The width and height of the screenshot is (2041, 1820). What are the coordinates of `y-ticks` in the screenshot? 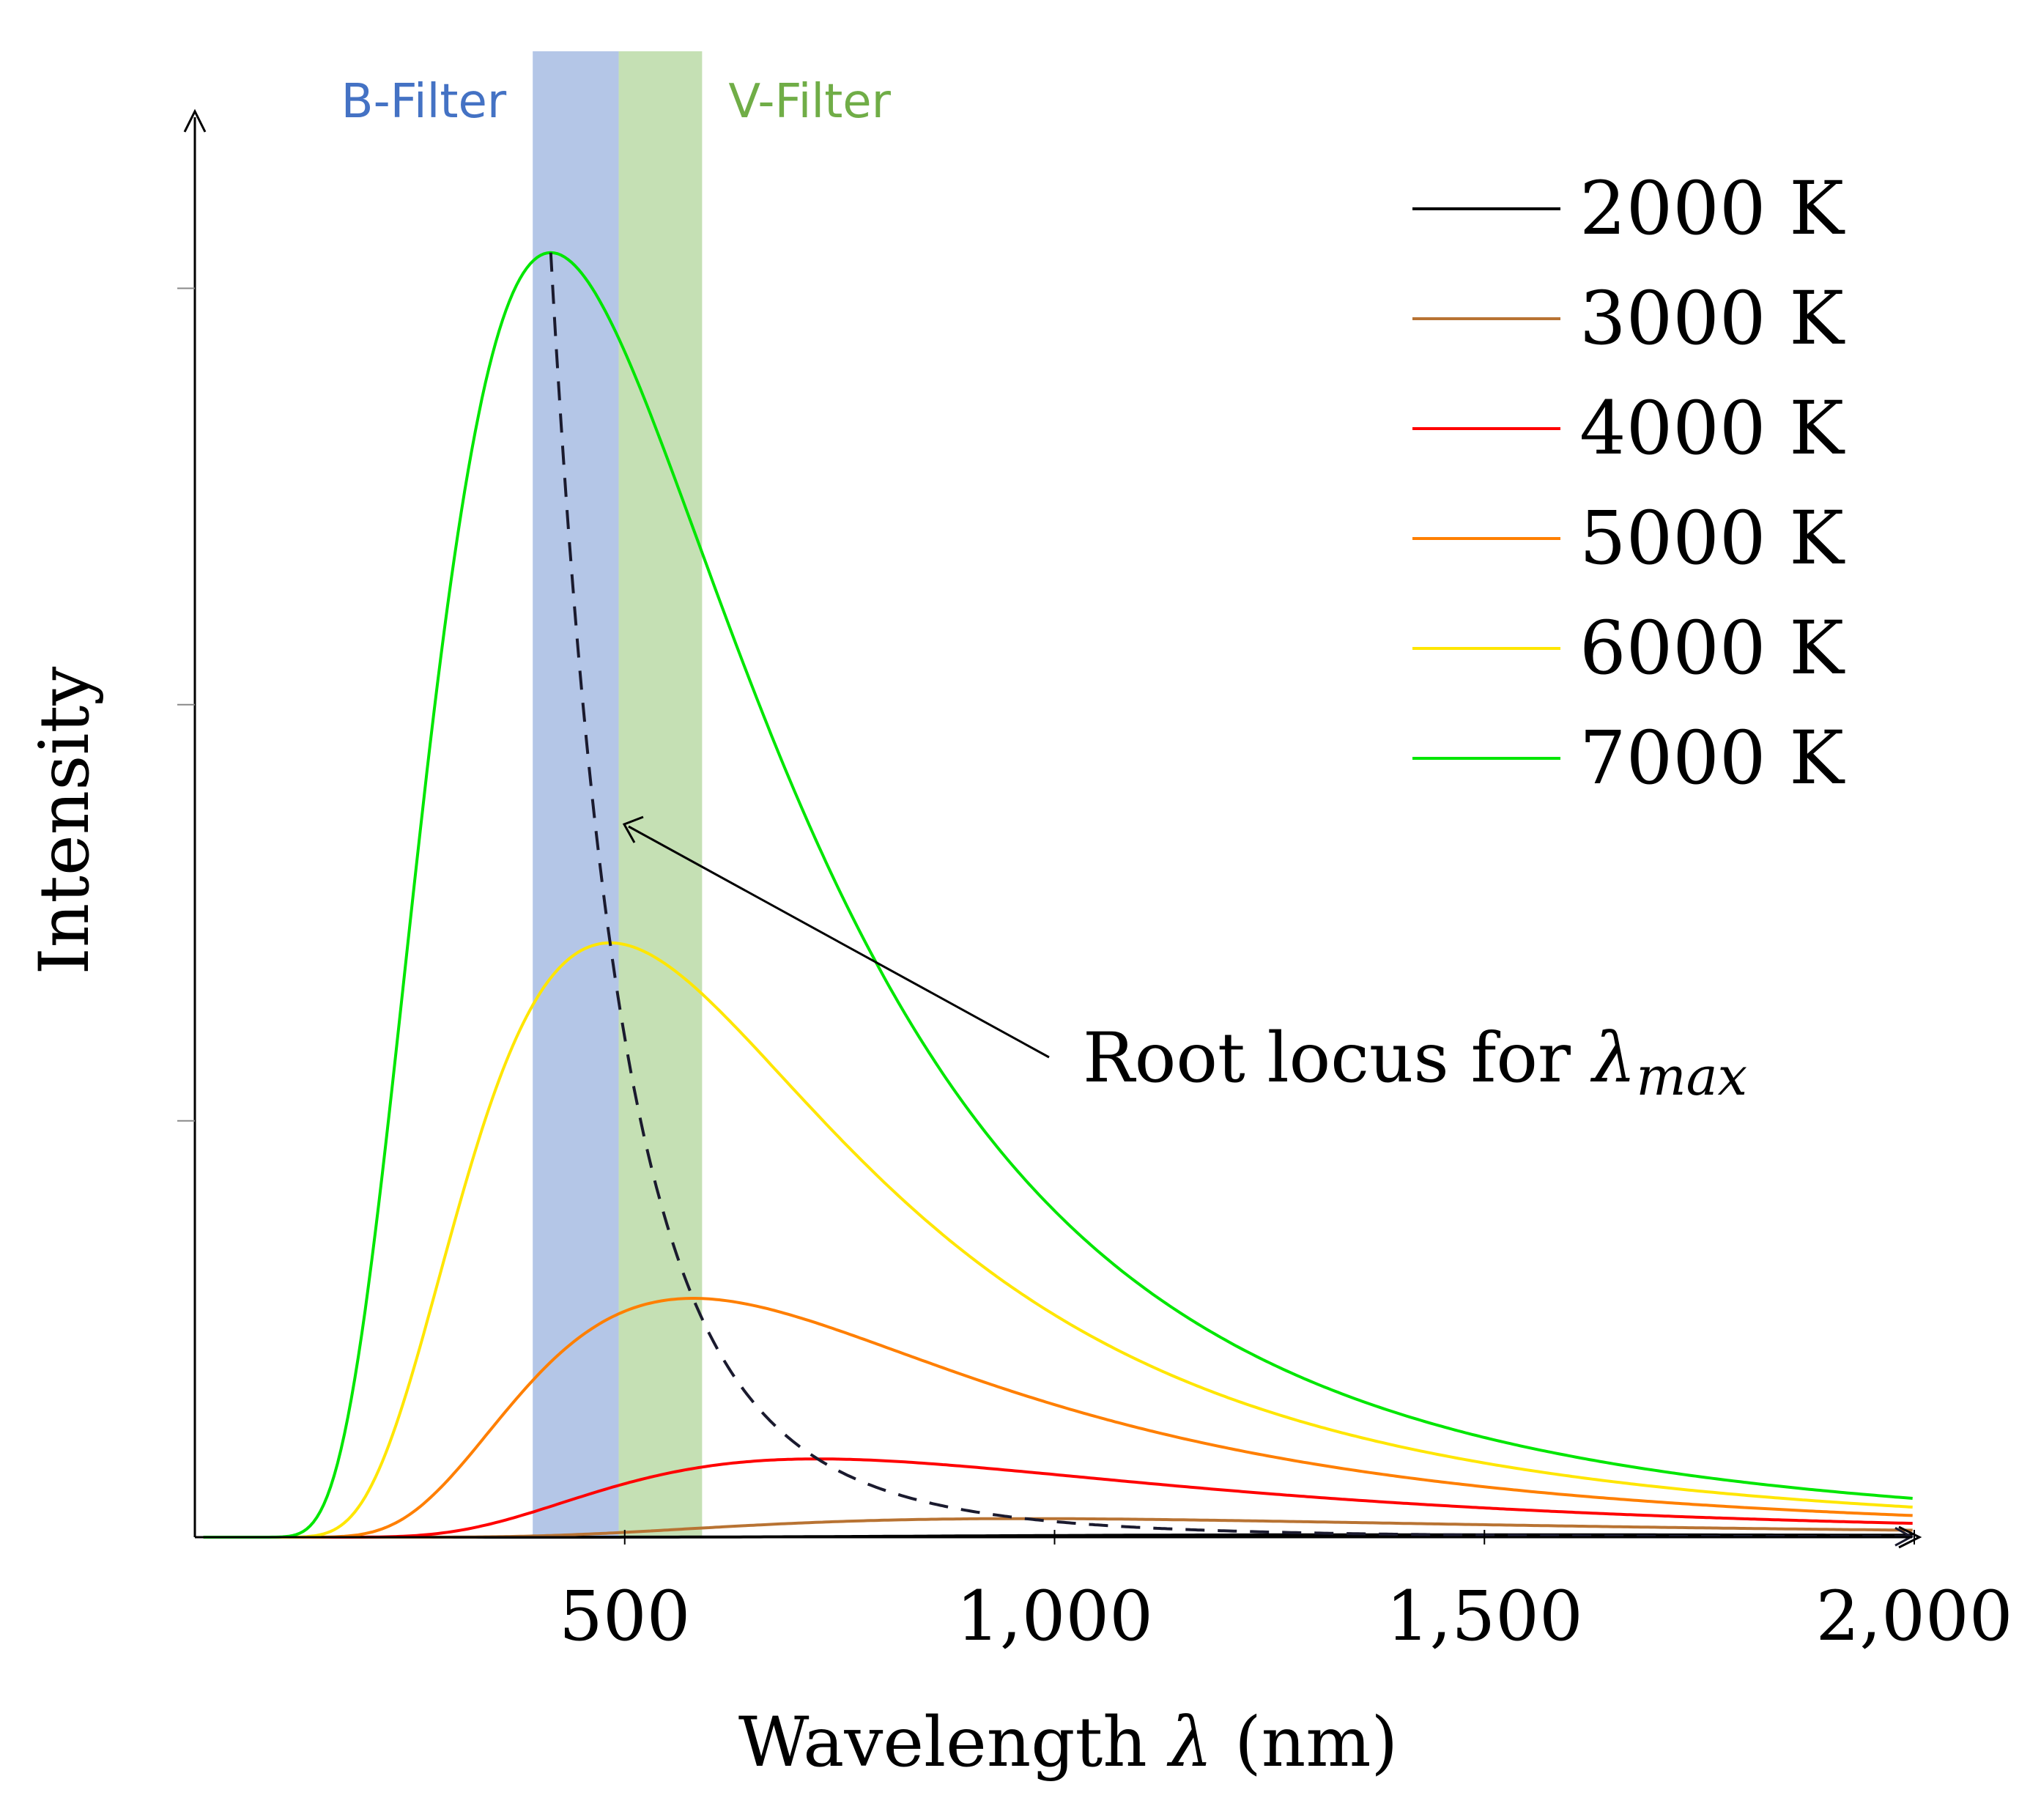 It's located at (186, 705).